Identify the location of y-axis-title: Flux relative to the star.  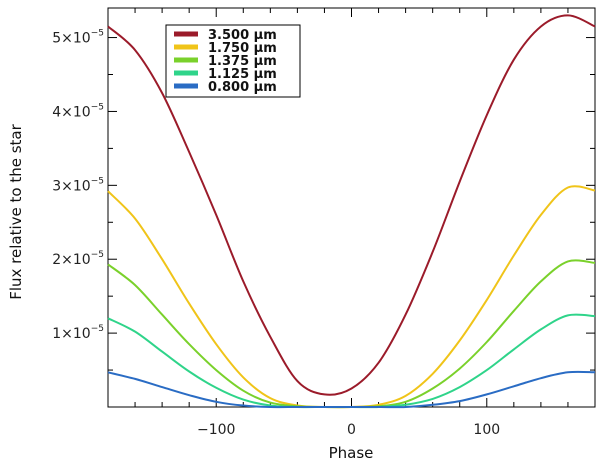
(16, 211).